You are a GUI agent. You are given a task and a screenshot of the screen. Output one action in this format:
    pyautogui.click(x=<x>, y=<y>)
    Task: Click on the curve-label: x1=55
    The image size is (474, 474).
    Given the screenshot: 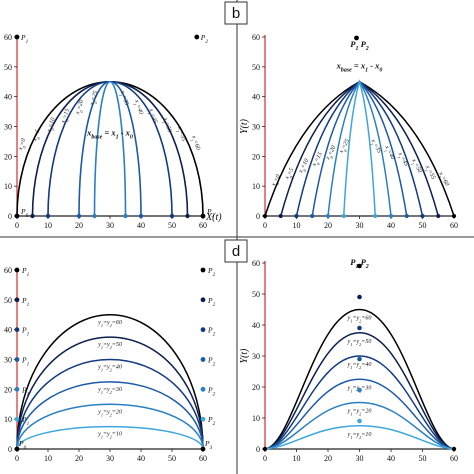 What is the action you would take?
    pyautogui.click(x=180, y=133)
    